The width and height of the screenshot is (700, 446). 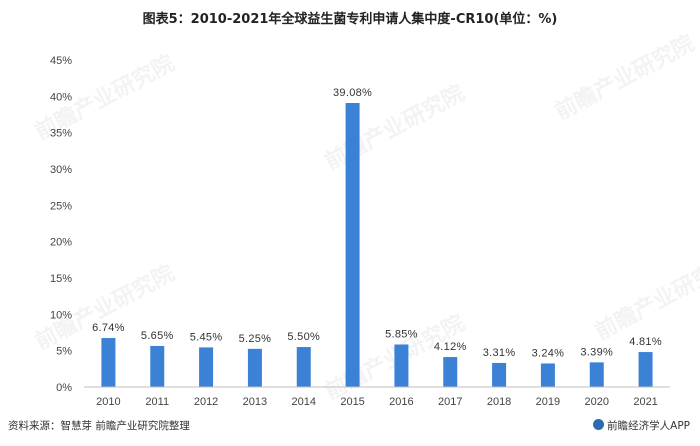 What do you see at coordinates (450, 402) in the screenshot?
I see `x-tick-label: 2017` at bounding box center [450, 402].